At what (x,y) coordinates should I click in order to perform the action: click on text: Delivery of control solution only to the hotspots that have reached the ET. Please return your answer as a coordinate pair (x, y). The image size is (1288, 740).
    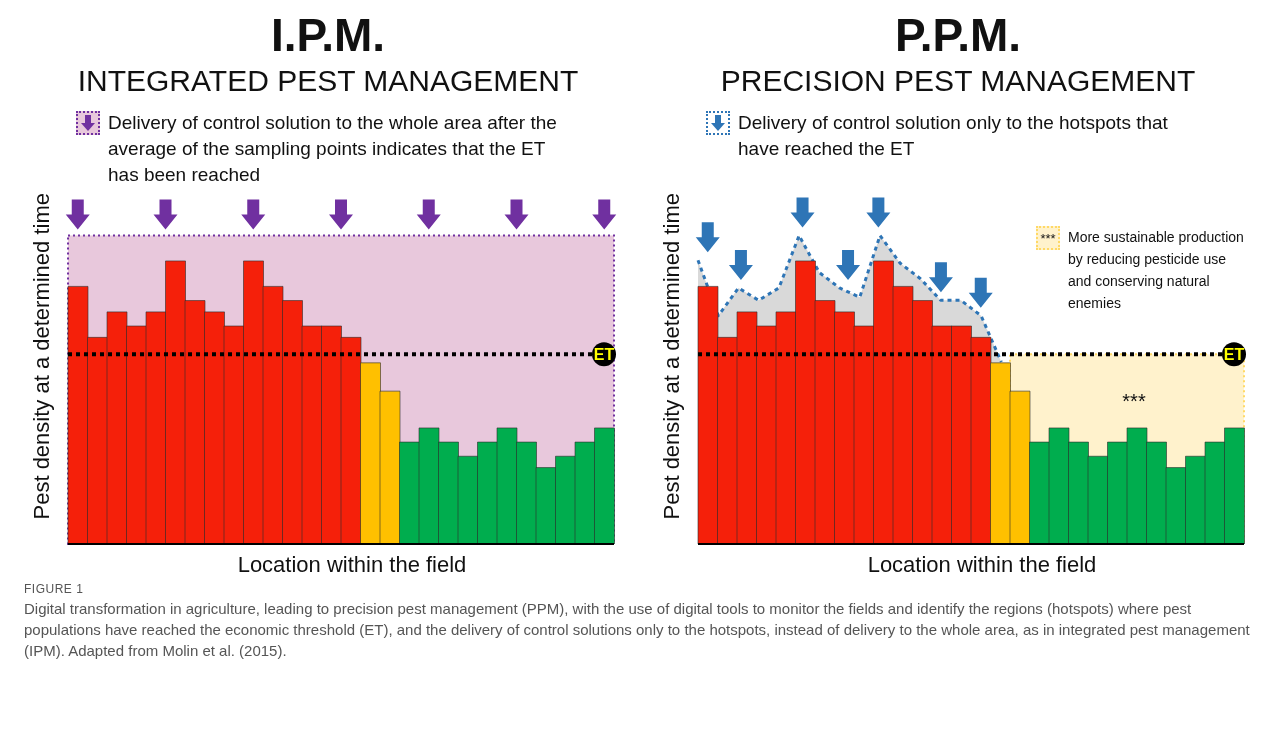
    Looking at the image, I should click on (953, 136).